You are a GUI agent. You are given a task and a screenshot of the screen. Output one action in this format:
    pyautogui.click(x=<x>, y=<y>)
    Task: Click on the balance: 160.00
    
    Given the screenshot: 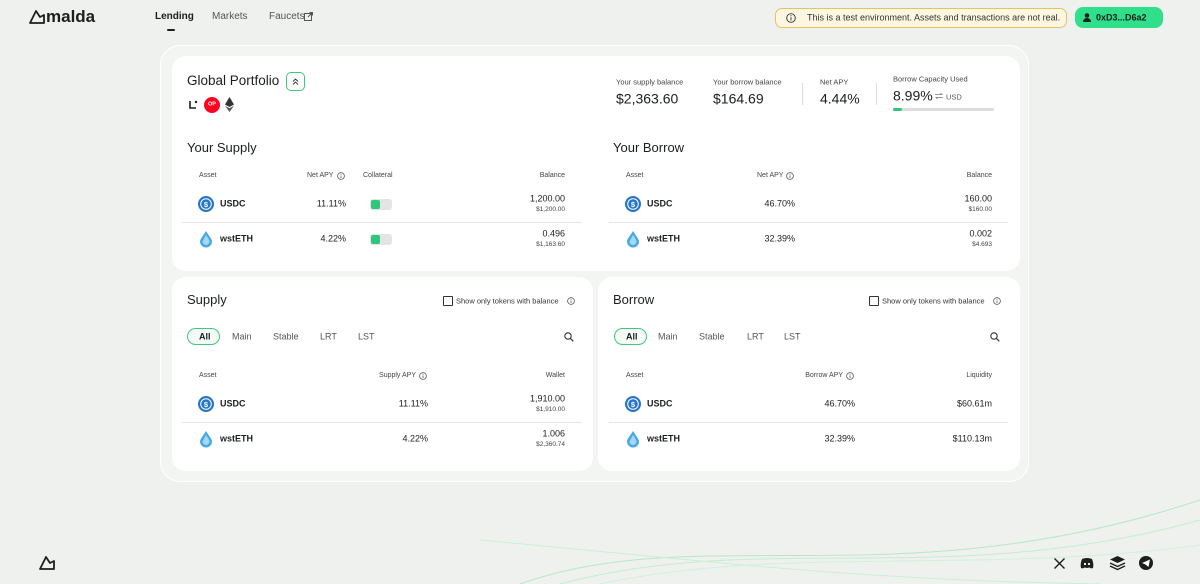 What is the action you would take?
    pyautogui.click(x=978, y=198)
    